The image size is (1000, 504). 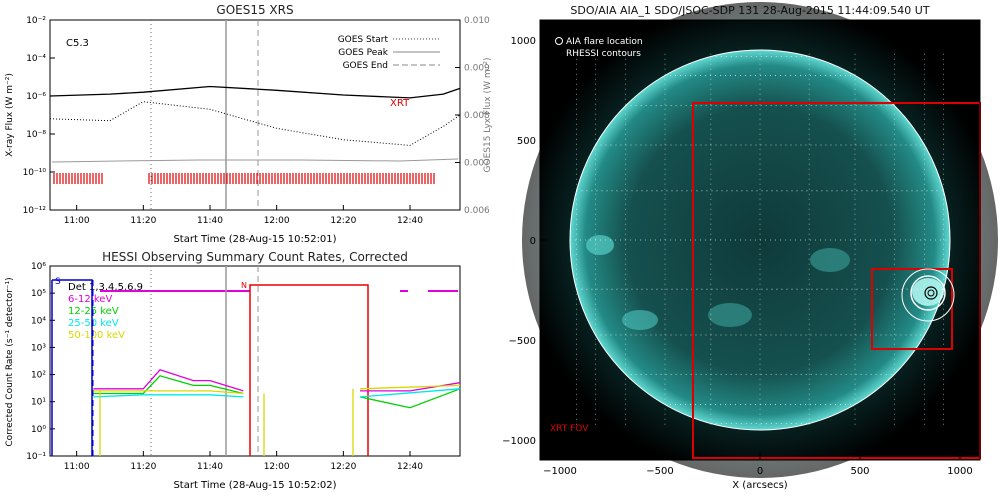 I want to click on legend-goes-end: GOES End, so click(x=365, y=66).